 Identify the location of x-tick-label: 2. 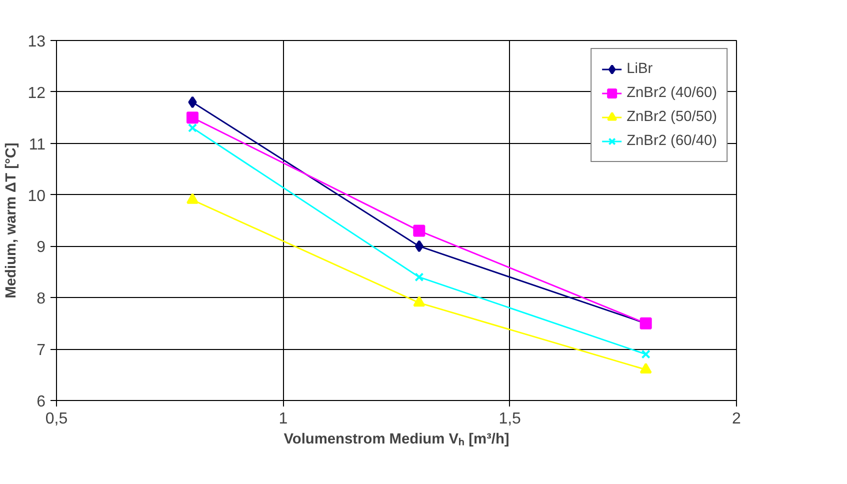
(737, 419).